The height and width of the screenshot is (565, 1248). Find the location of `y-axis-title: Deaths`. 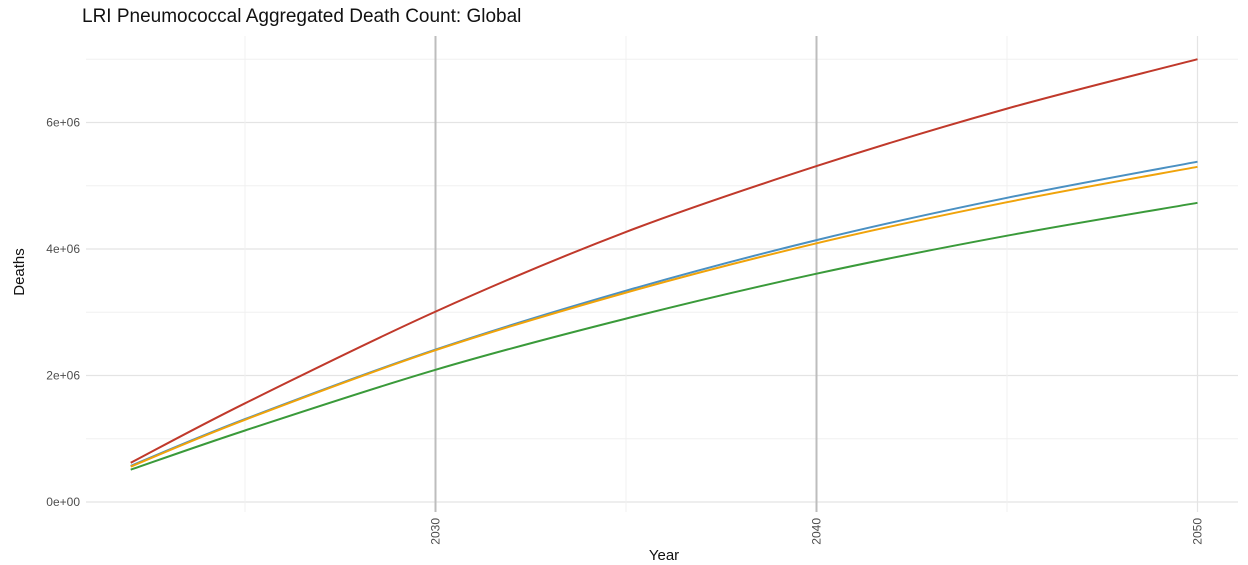

y-axis-title: Deaths is located at coordinates (19, 272).